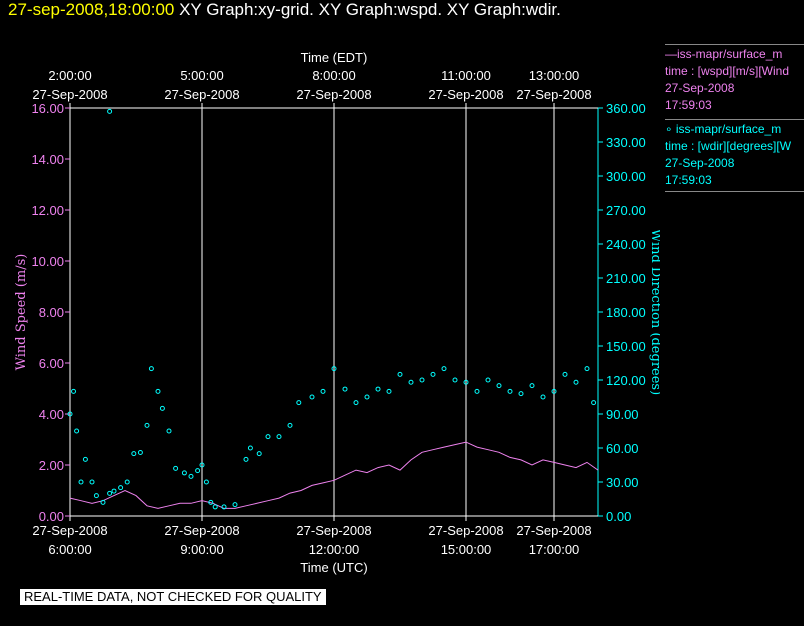 The image size is (804, 626). I want to click on legend-separator, so click(734, 44).